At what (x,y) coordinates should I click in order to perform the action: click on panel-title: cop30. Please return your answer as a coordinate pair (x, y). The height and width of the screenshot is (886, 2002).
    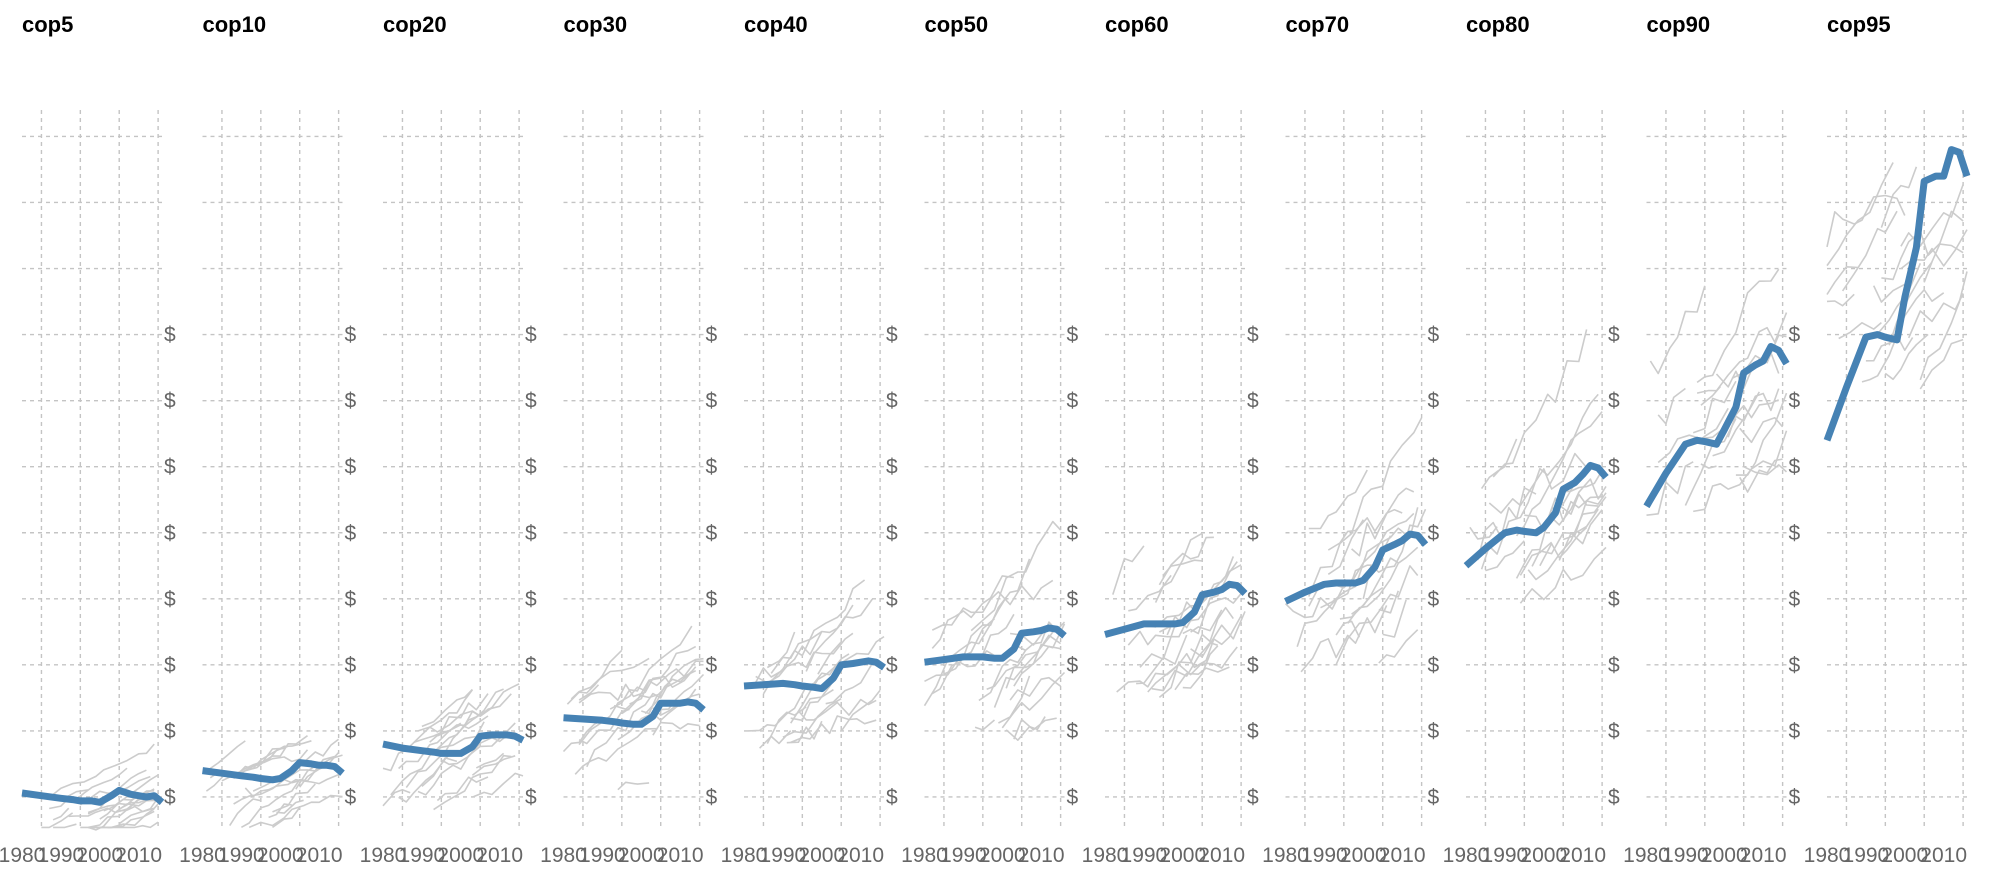
    Looking at the image, I should click on (596, 24).